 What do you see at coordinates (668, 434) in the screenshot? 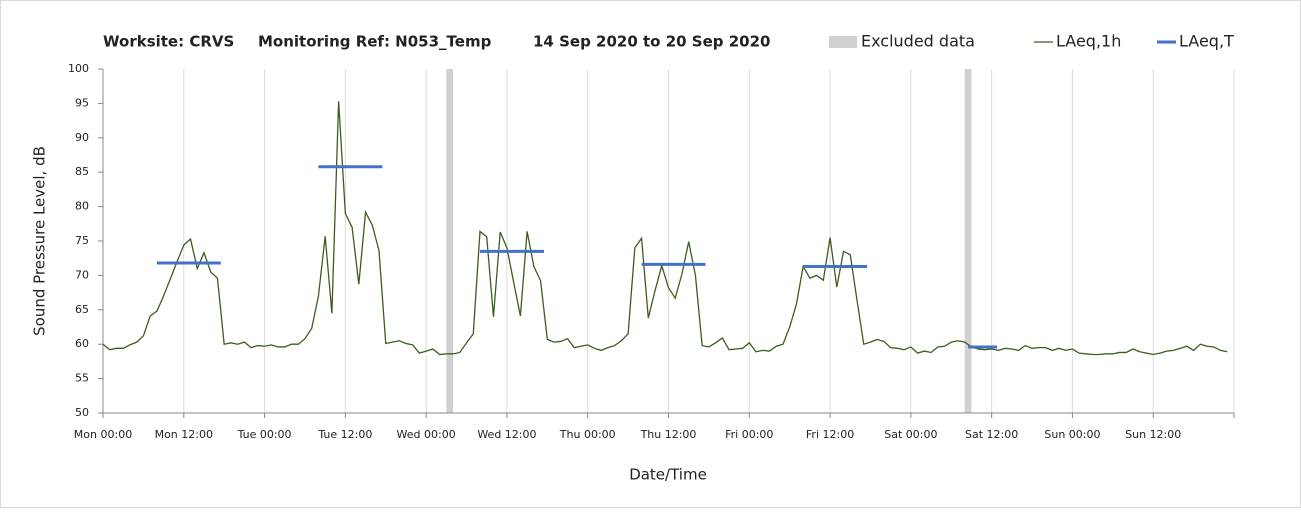
I see `x-tick-label: Thu 12:00` at bounding box center [668, 434].